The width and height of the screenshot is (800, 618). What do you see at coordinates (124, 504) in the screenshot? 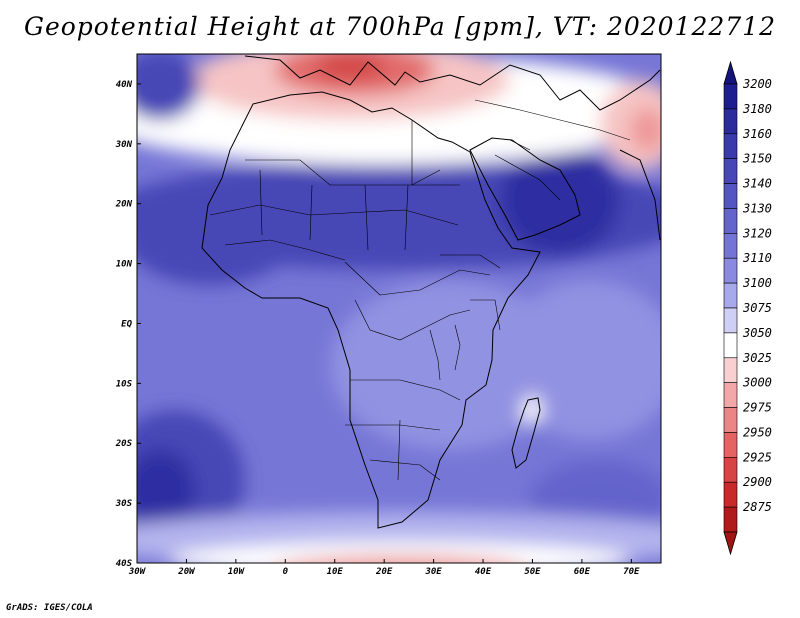
I see `lat-tick-label: 30S` at bounding box center [124, 504].